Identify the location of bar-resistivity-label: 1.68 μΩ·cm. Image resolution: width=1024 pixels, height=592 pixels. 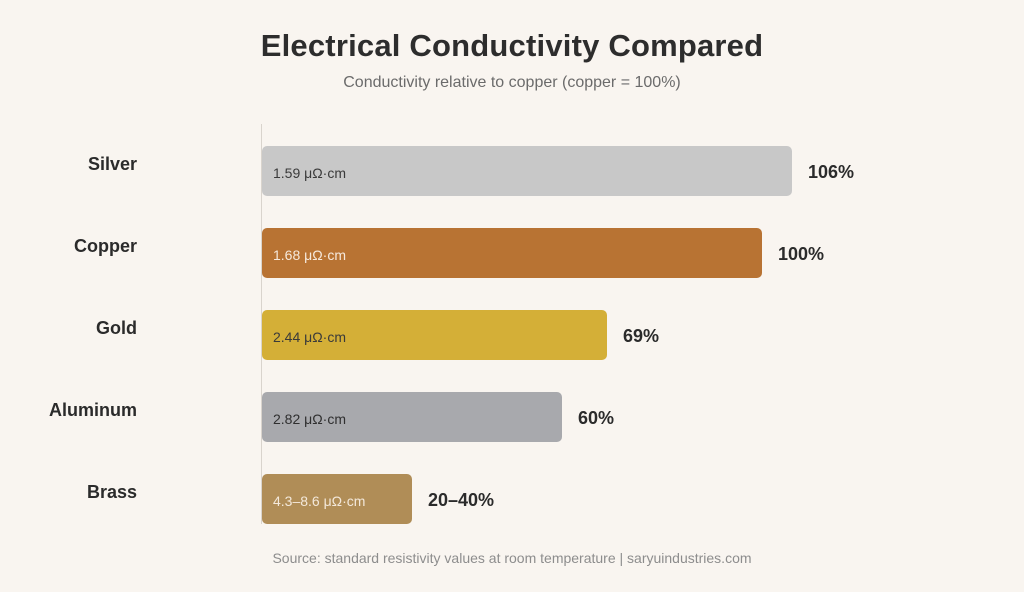
(309, 255).